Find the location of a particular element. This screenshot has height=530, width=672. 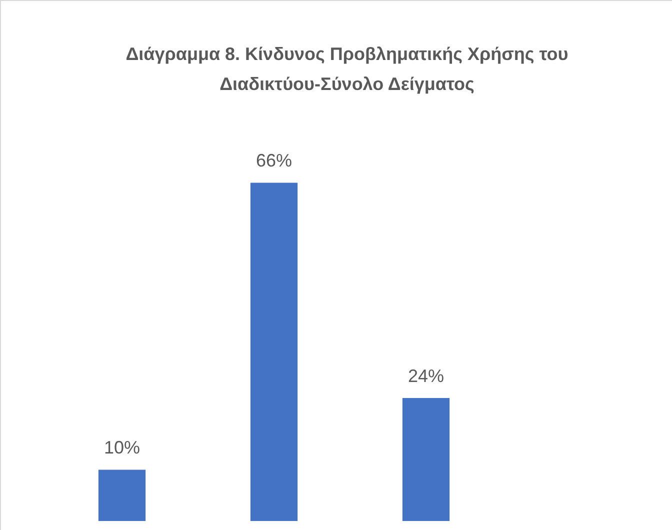

data-label: 24% is located at coordinates (426, 376).